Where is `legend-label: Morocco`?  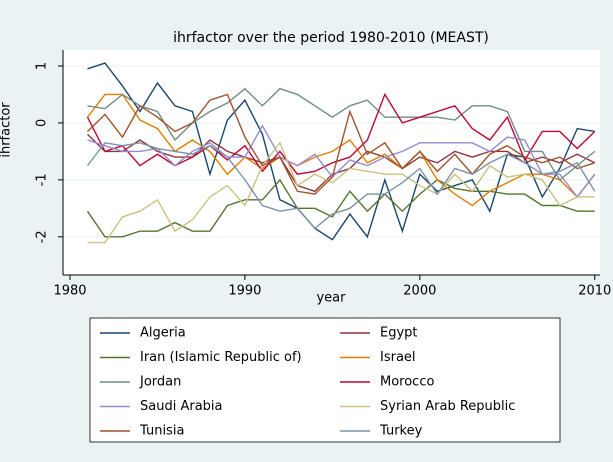
legend-label: Morocco is located at coordinates (407, 382).